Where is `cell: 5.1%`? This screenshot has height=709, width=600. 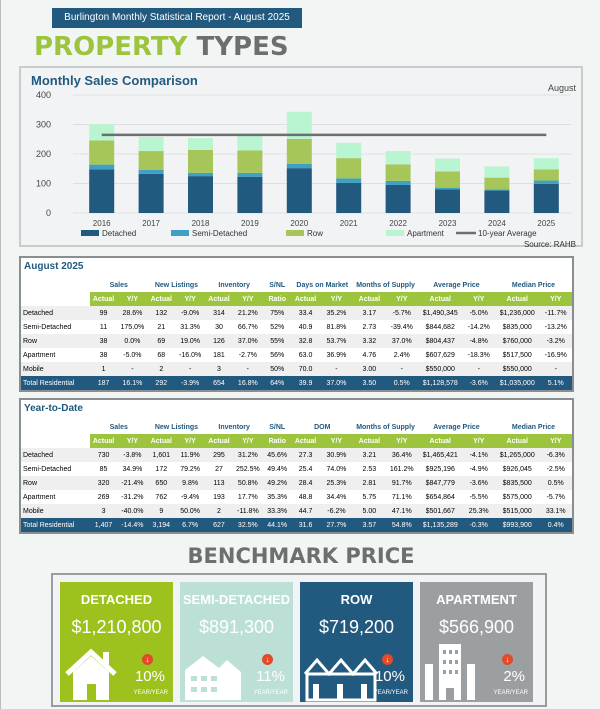 cell: 5.1% is located at coordinates (555, 383).